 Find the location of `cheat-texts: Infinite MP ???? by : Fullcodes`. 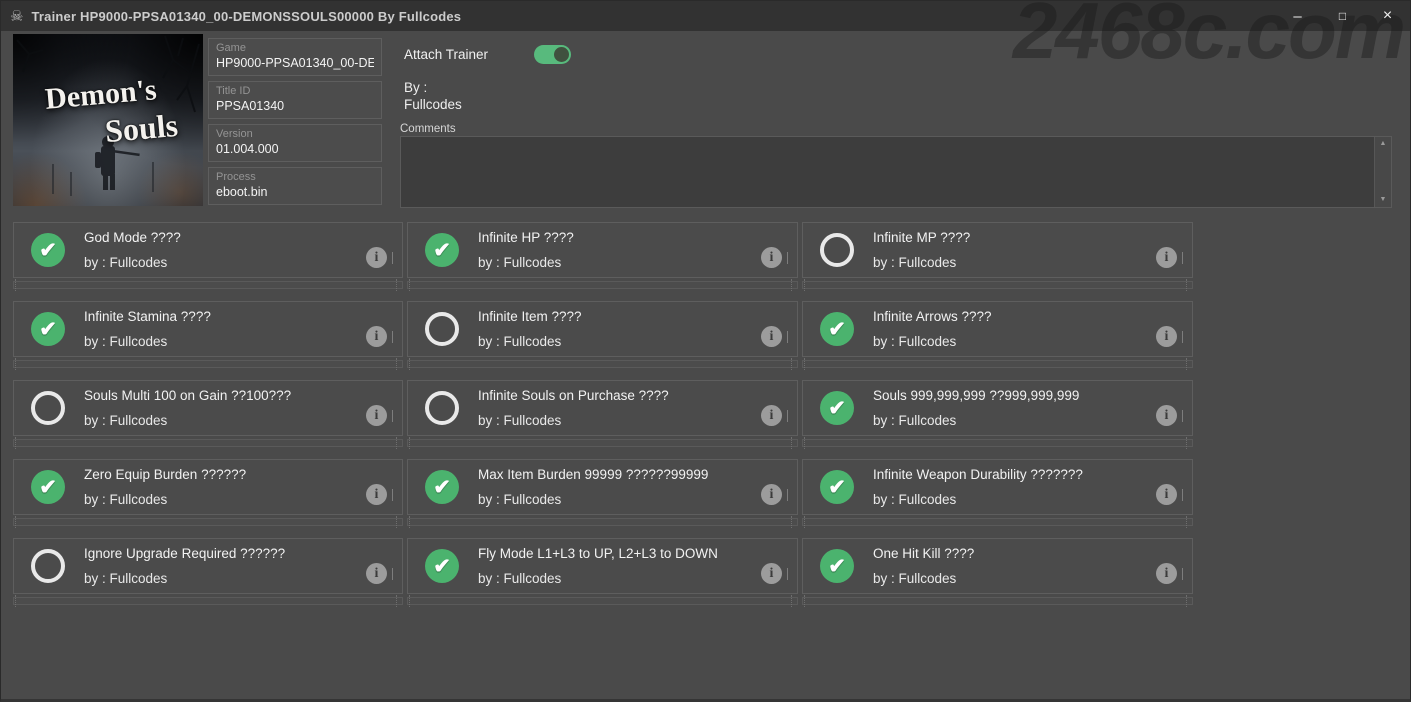

cheat-texts: Infinite MP ???? by : Fullcodes is located at coordinates (1032, 250).